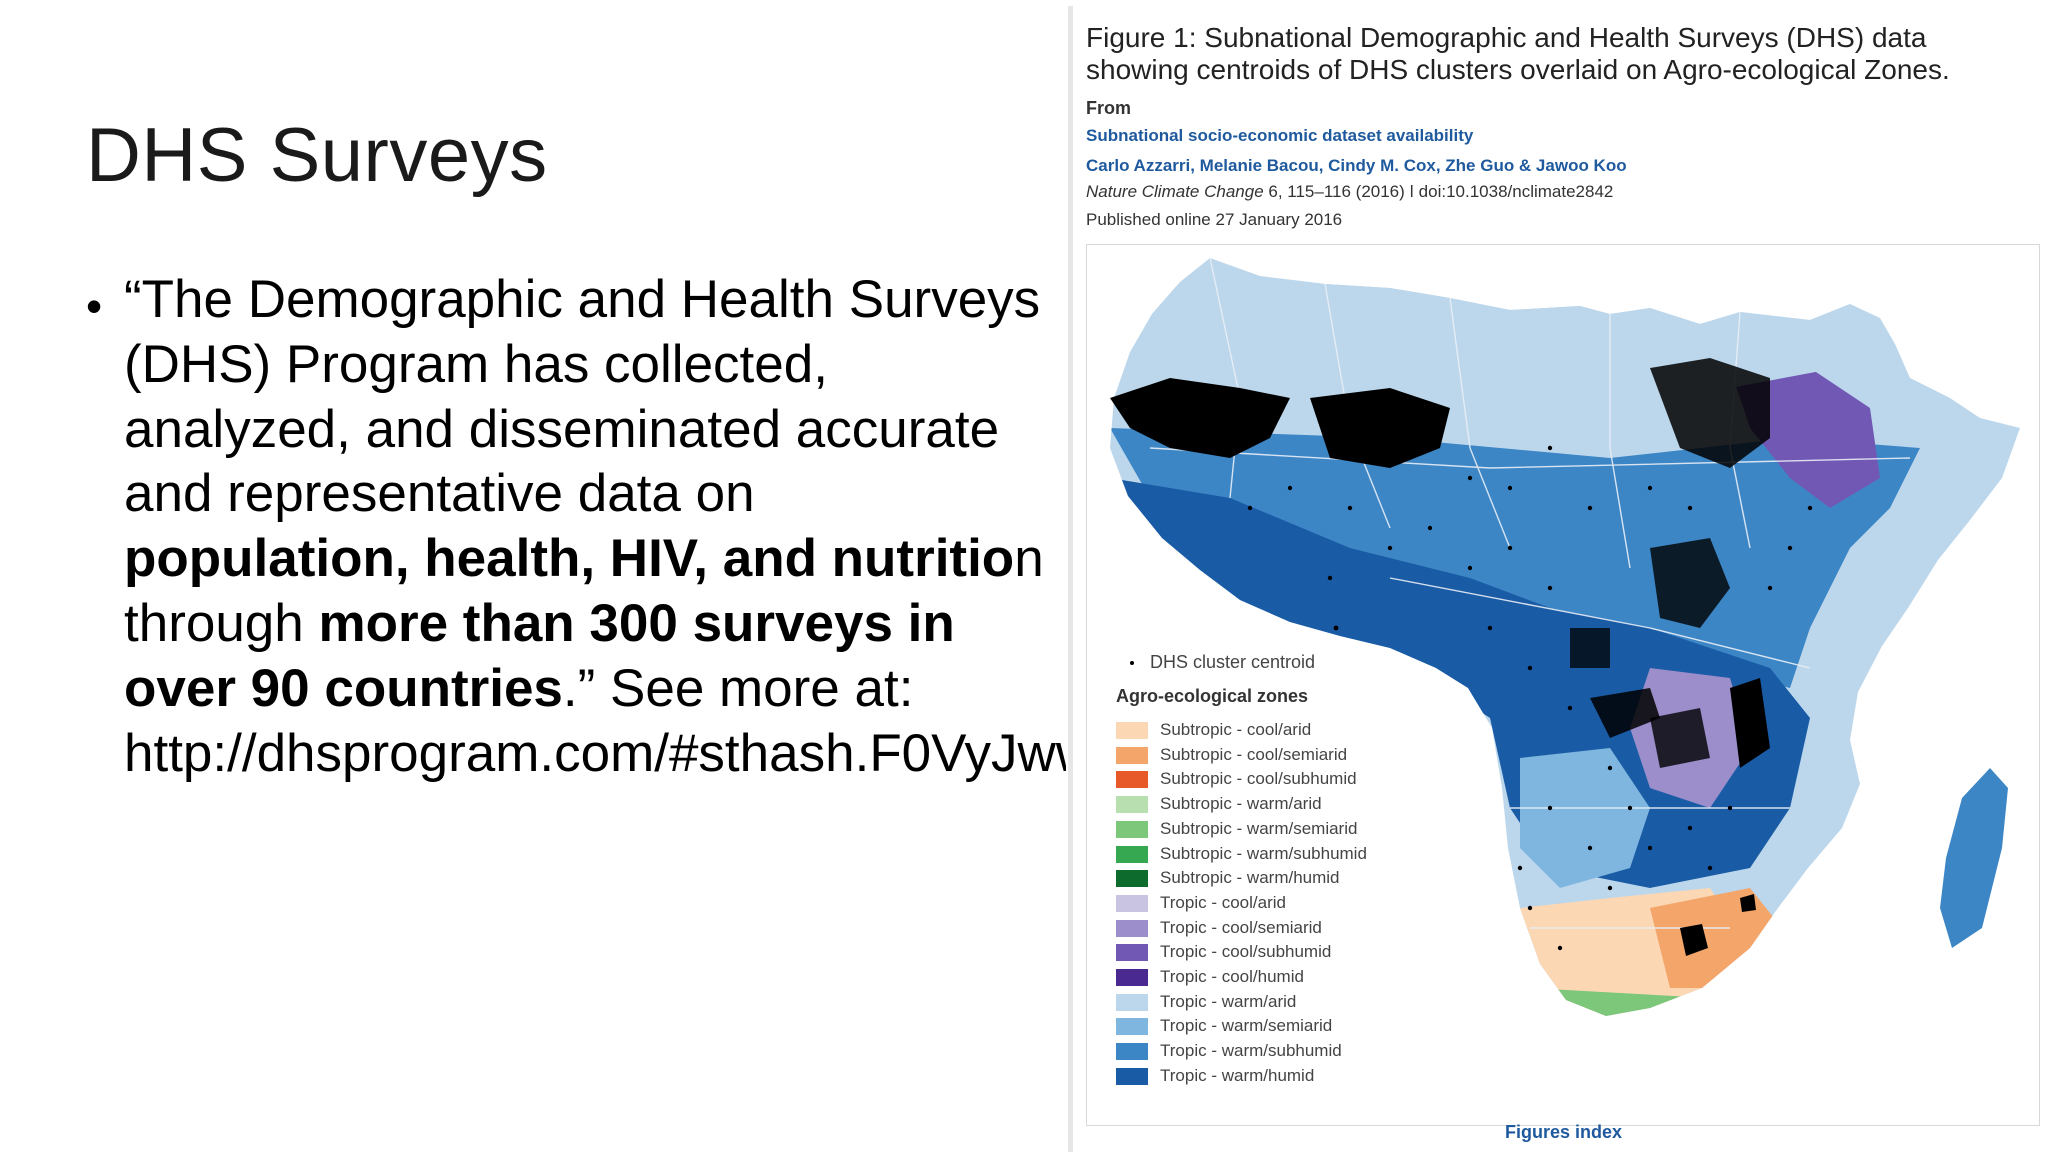 This screenshot has height=1152, width=2048. What do you see at coordinates (1232, 976) in the screenshot?
I see `legend-zone-label: Tropic - cool/humid` at bounding box center [1232, 976].